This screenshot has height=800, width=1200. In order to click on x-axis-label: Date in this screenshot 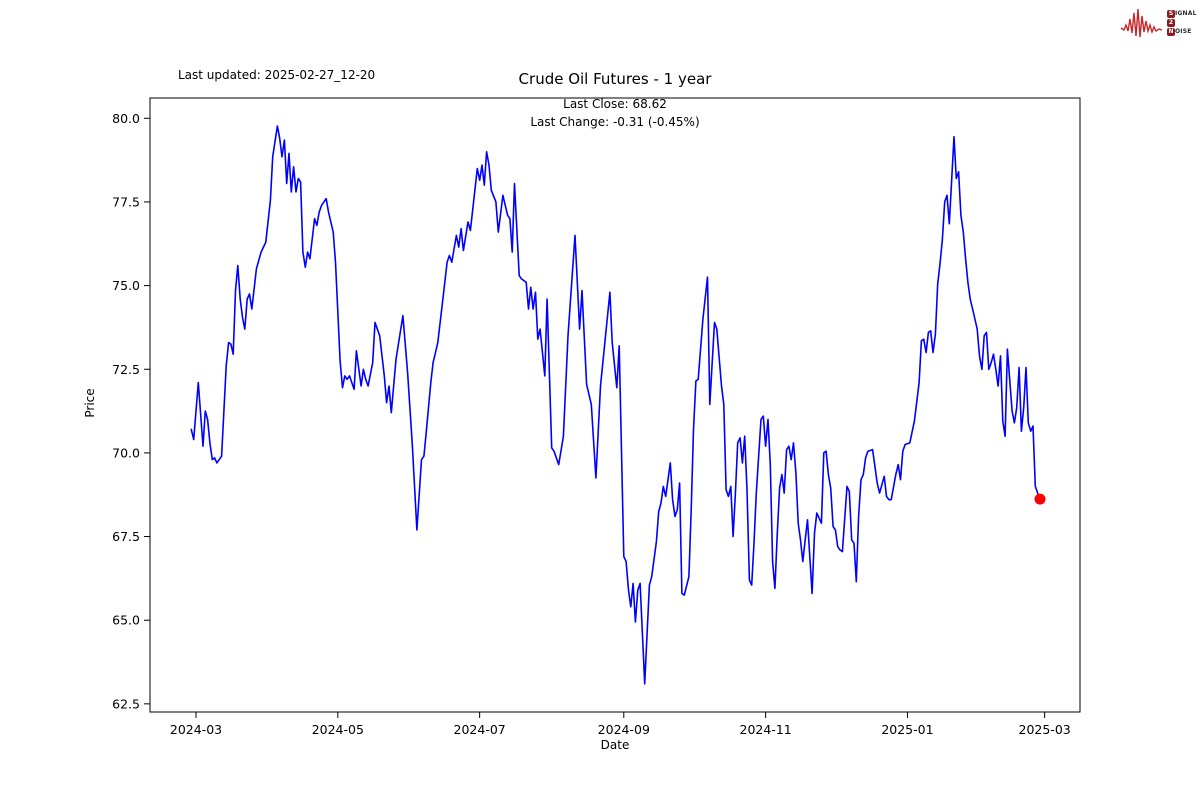, I will do `click(615, 745)`.